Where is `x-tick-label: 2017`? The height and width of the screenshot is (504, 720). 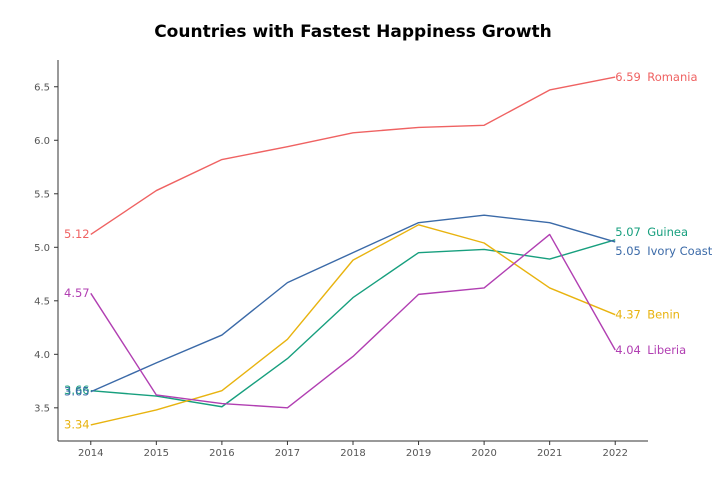 x-tick-label: 2017 is located at coordinates (287, 453).